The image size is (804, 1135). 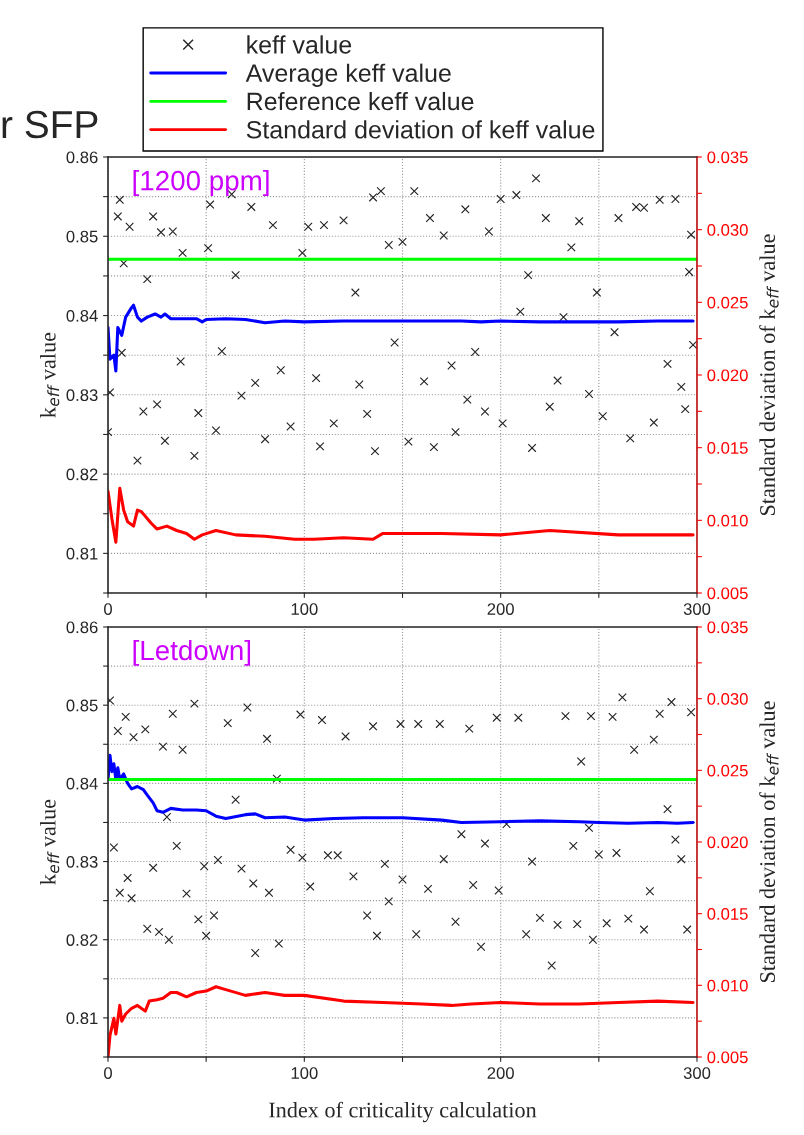 I want to click on legend-label: Reference keff value, so click(x=360, y=101).